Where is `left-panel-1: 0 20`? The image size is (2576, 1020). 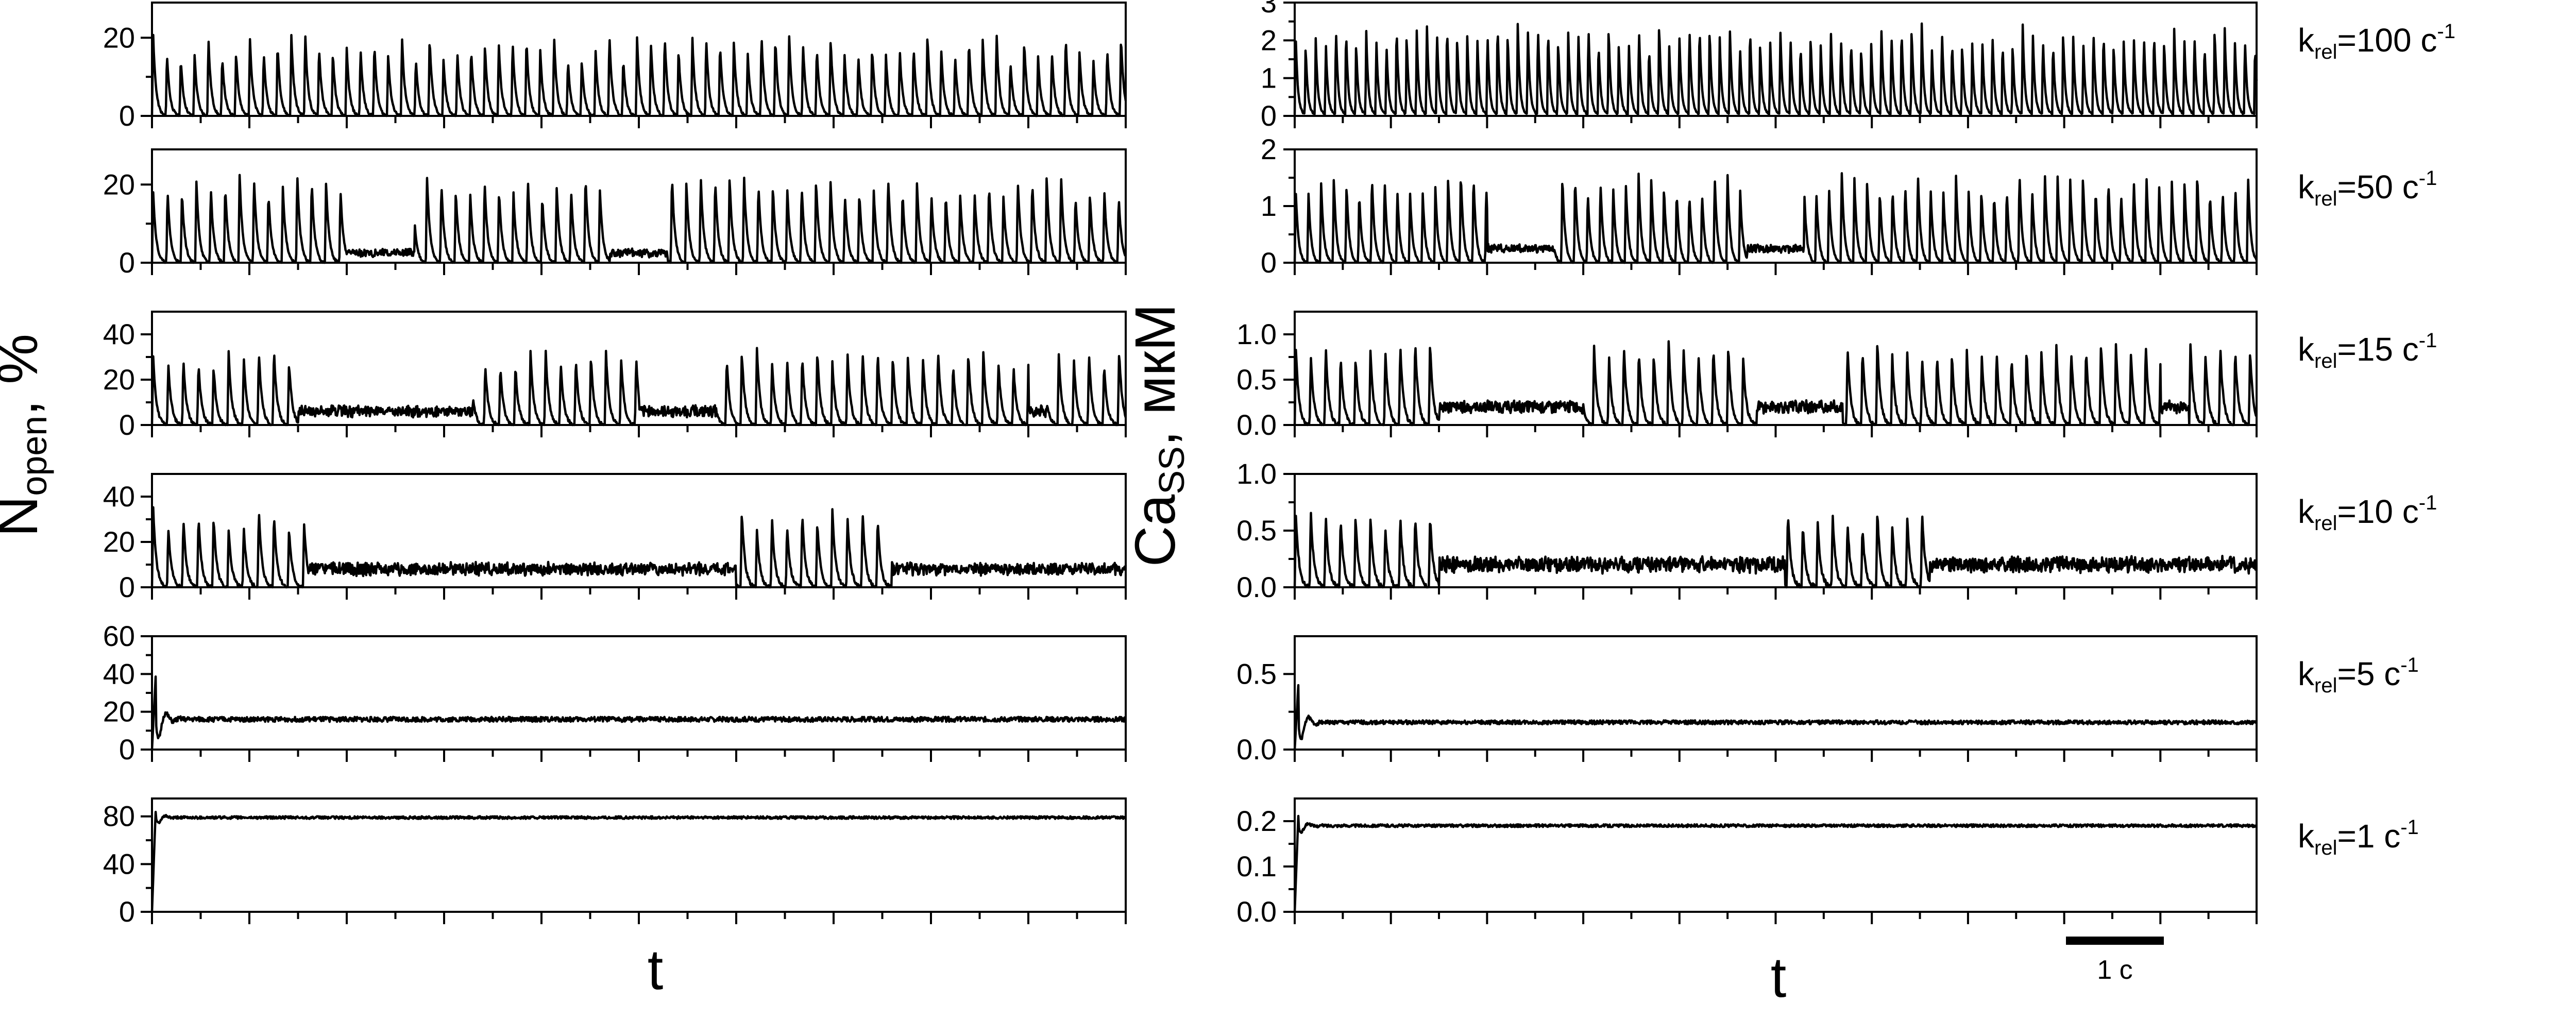 left-panel-1: 0 20 is located at coordinates (615, 67).